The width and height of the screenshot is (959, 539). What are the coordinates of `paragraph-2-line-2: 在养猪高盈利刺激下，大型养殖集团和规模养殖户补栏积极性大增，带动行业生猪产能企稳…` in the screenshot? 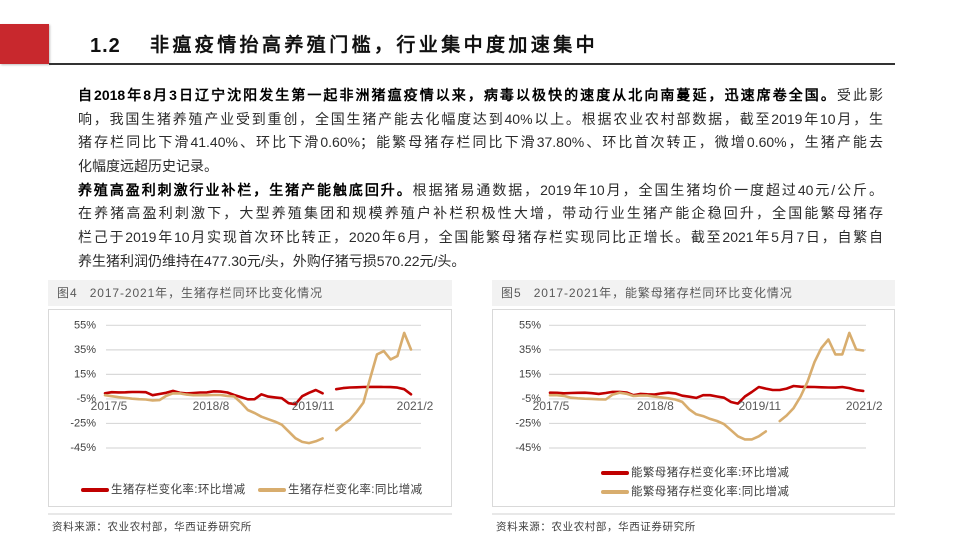 It's located at (480, 214).